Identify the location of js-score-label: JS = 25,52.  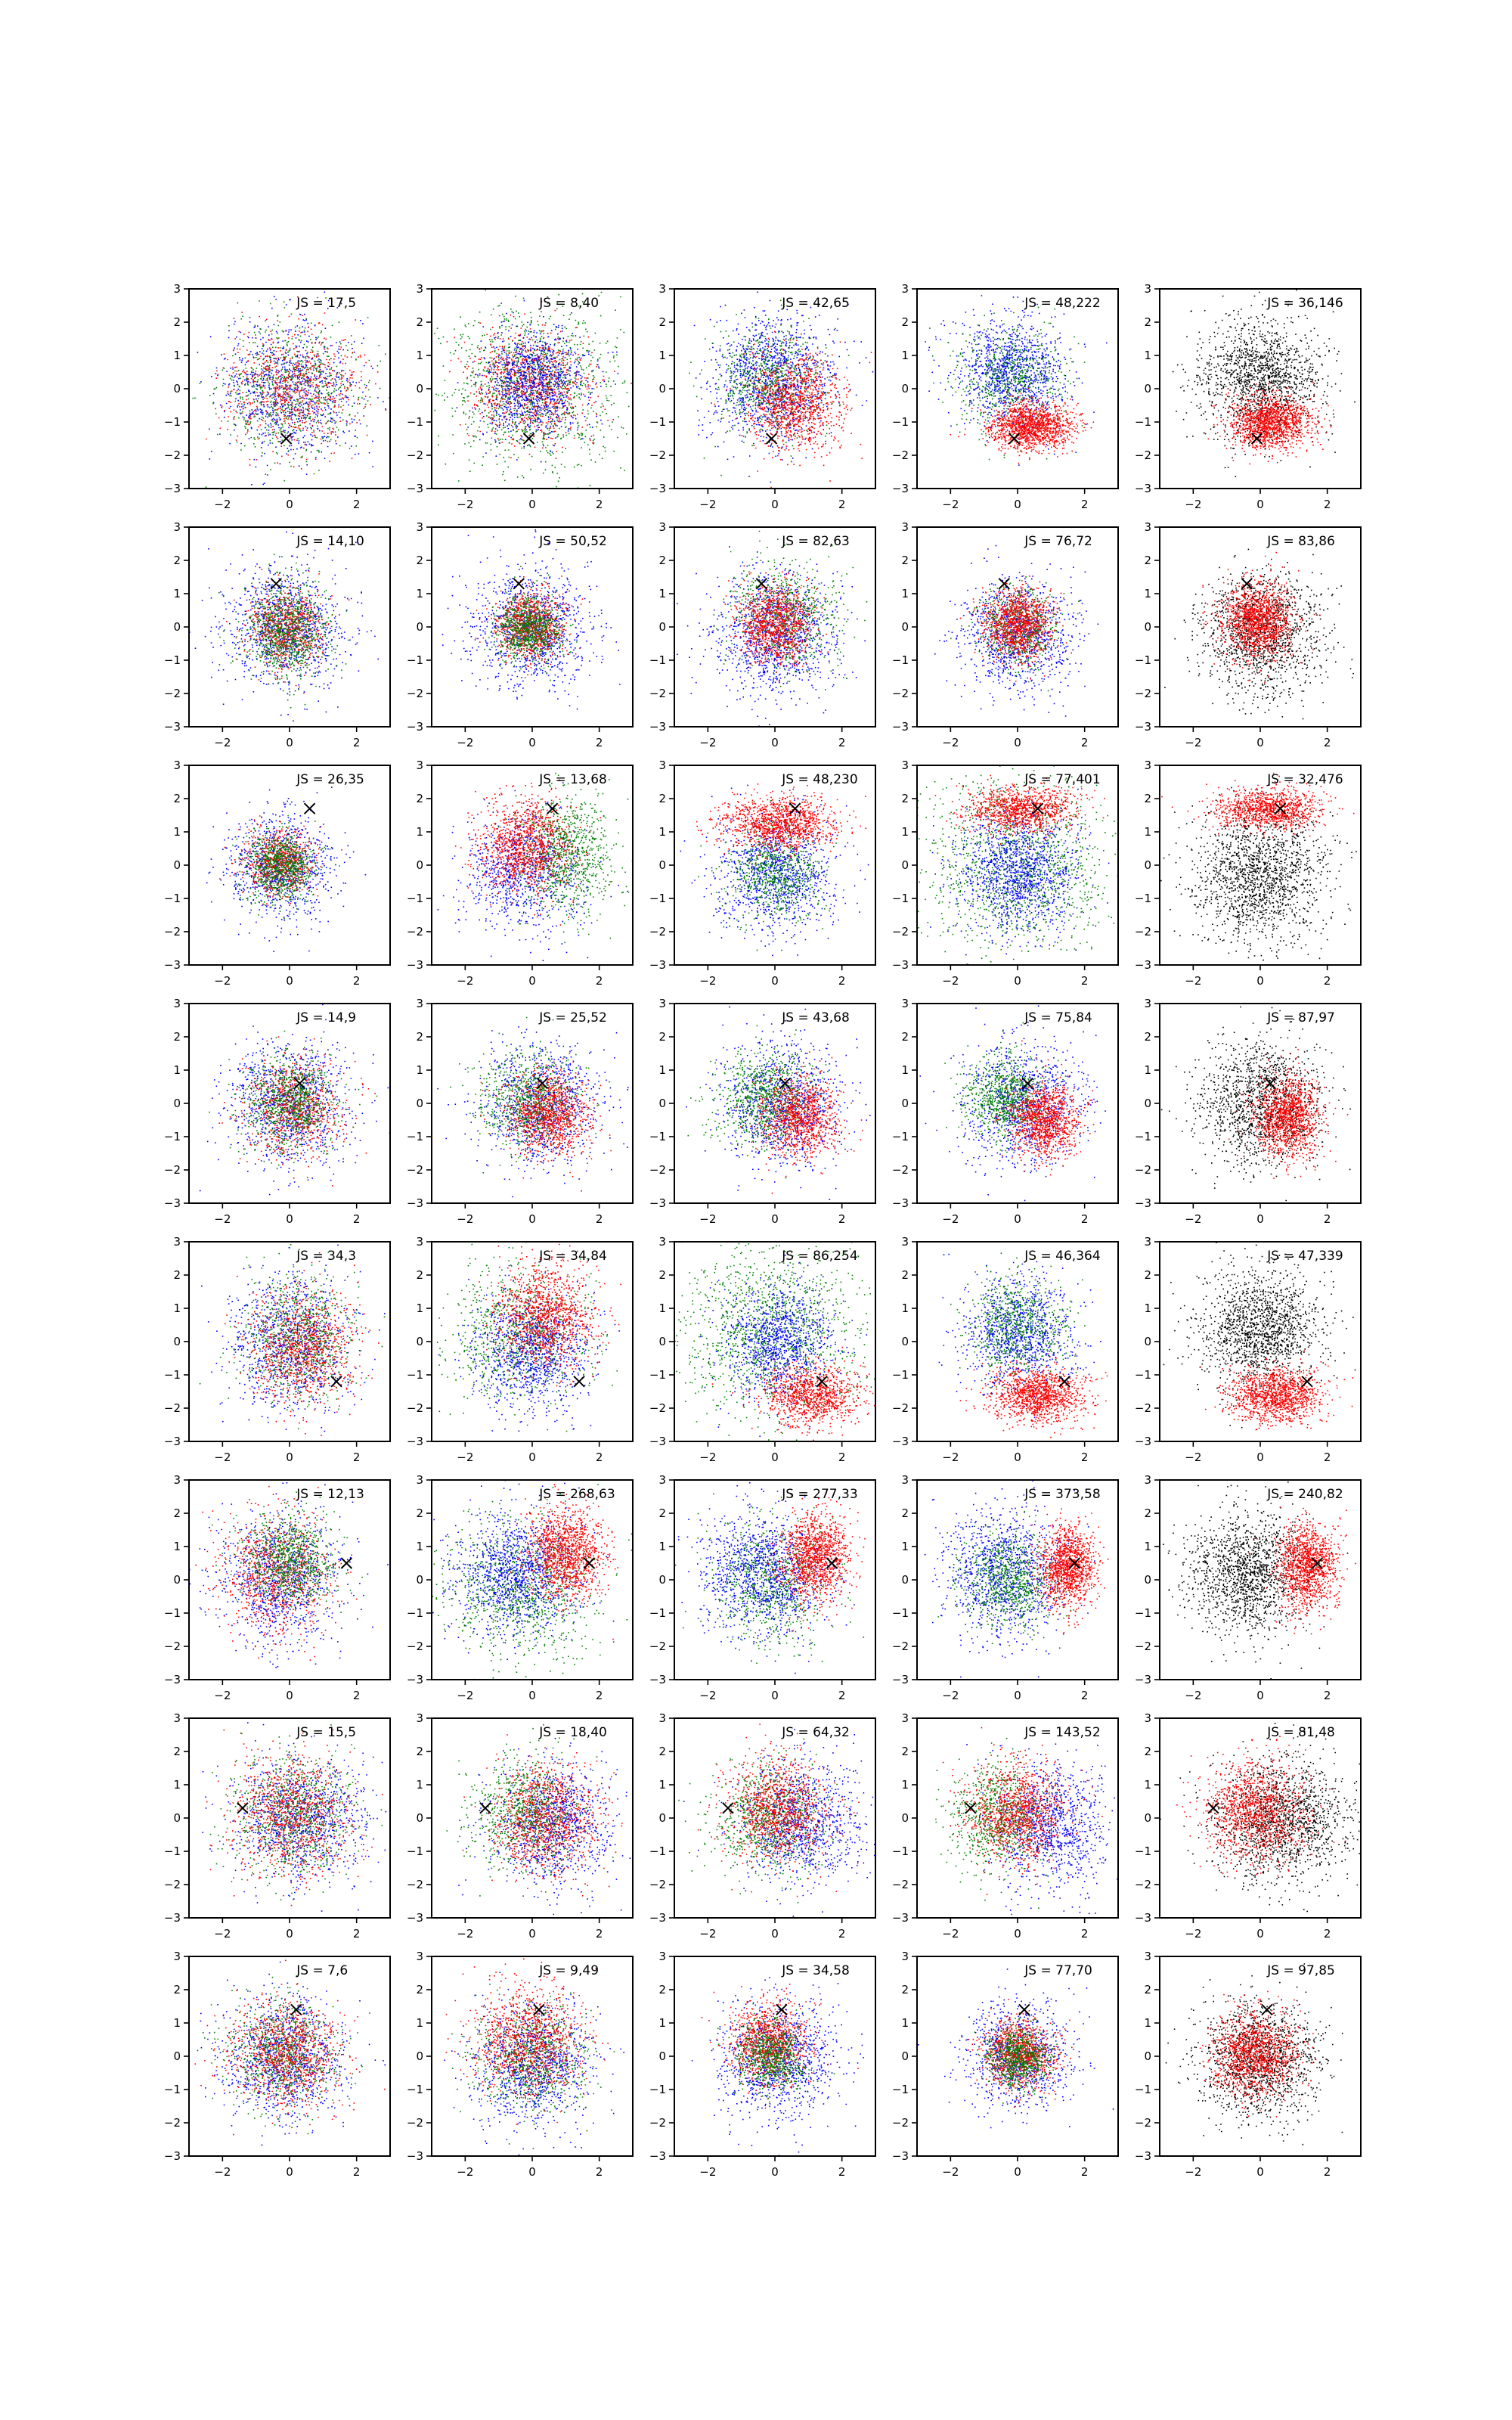
(572, 1017).